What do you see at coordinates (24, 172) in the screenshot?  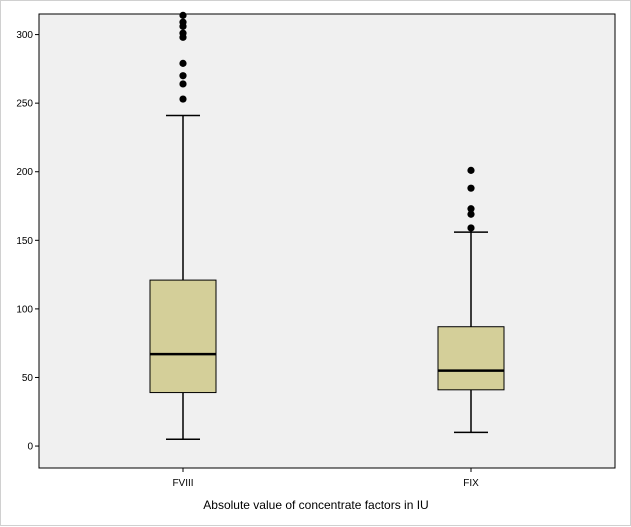 I see `y-tick-label: 200` at bounding box center [24, 172].